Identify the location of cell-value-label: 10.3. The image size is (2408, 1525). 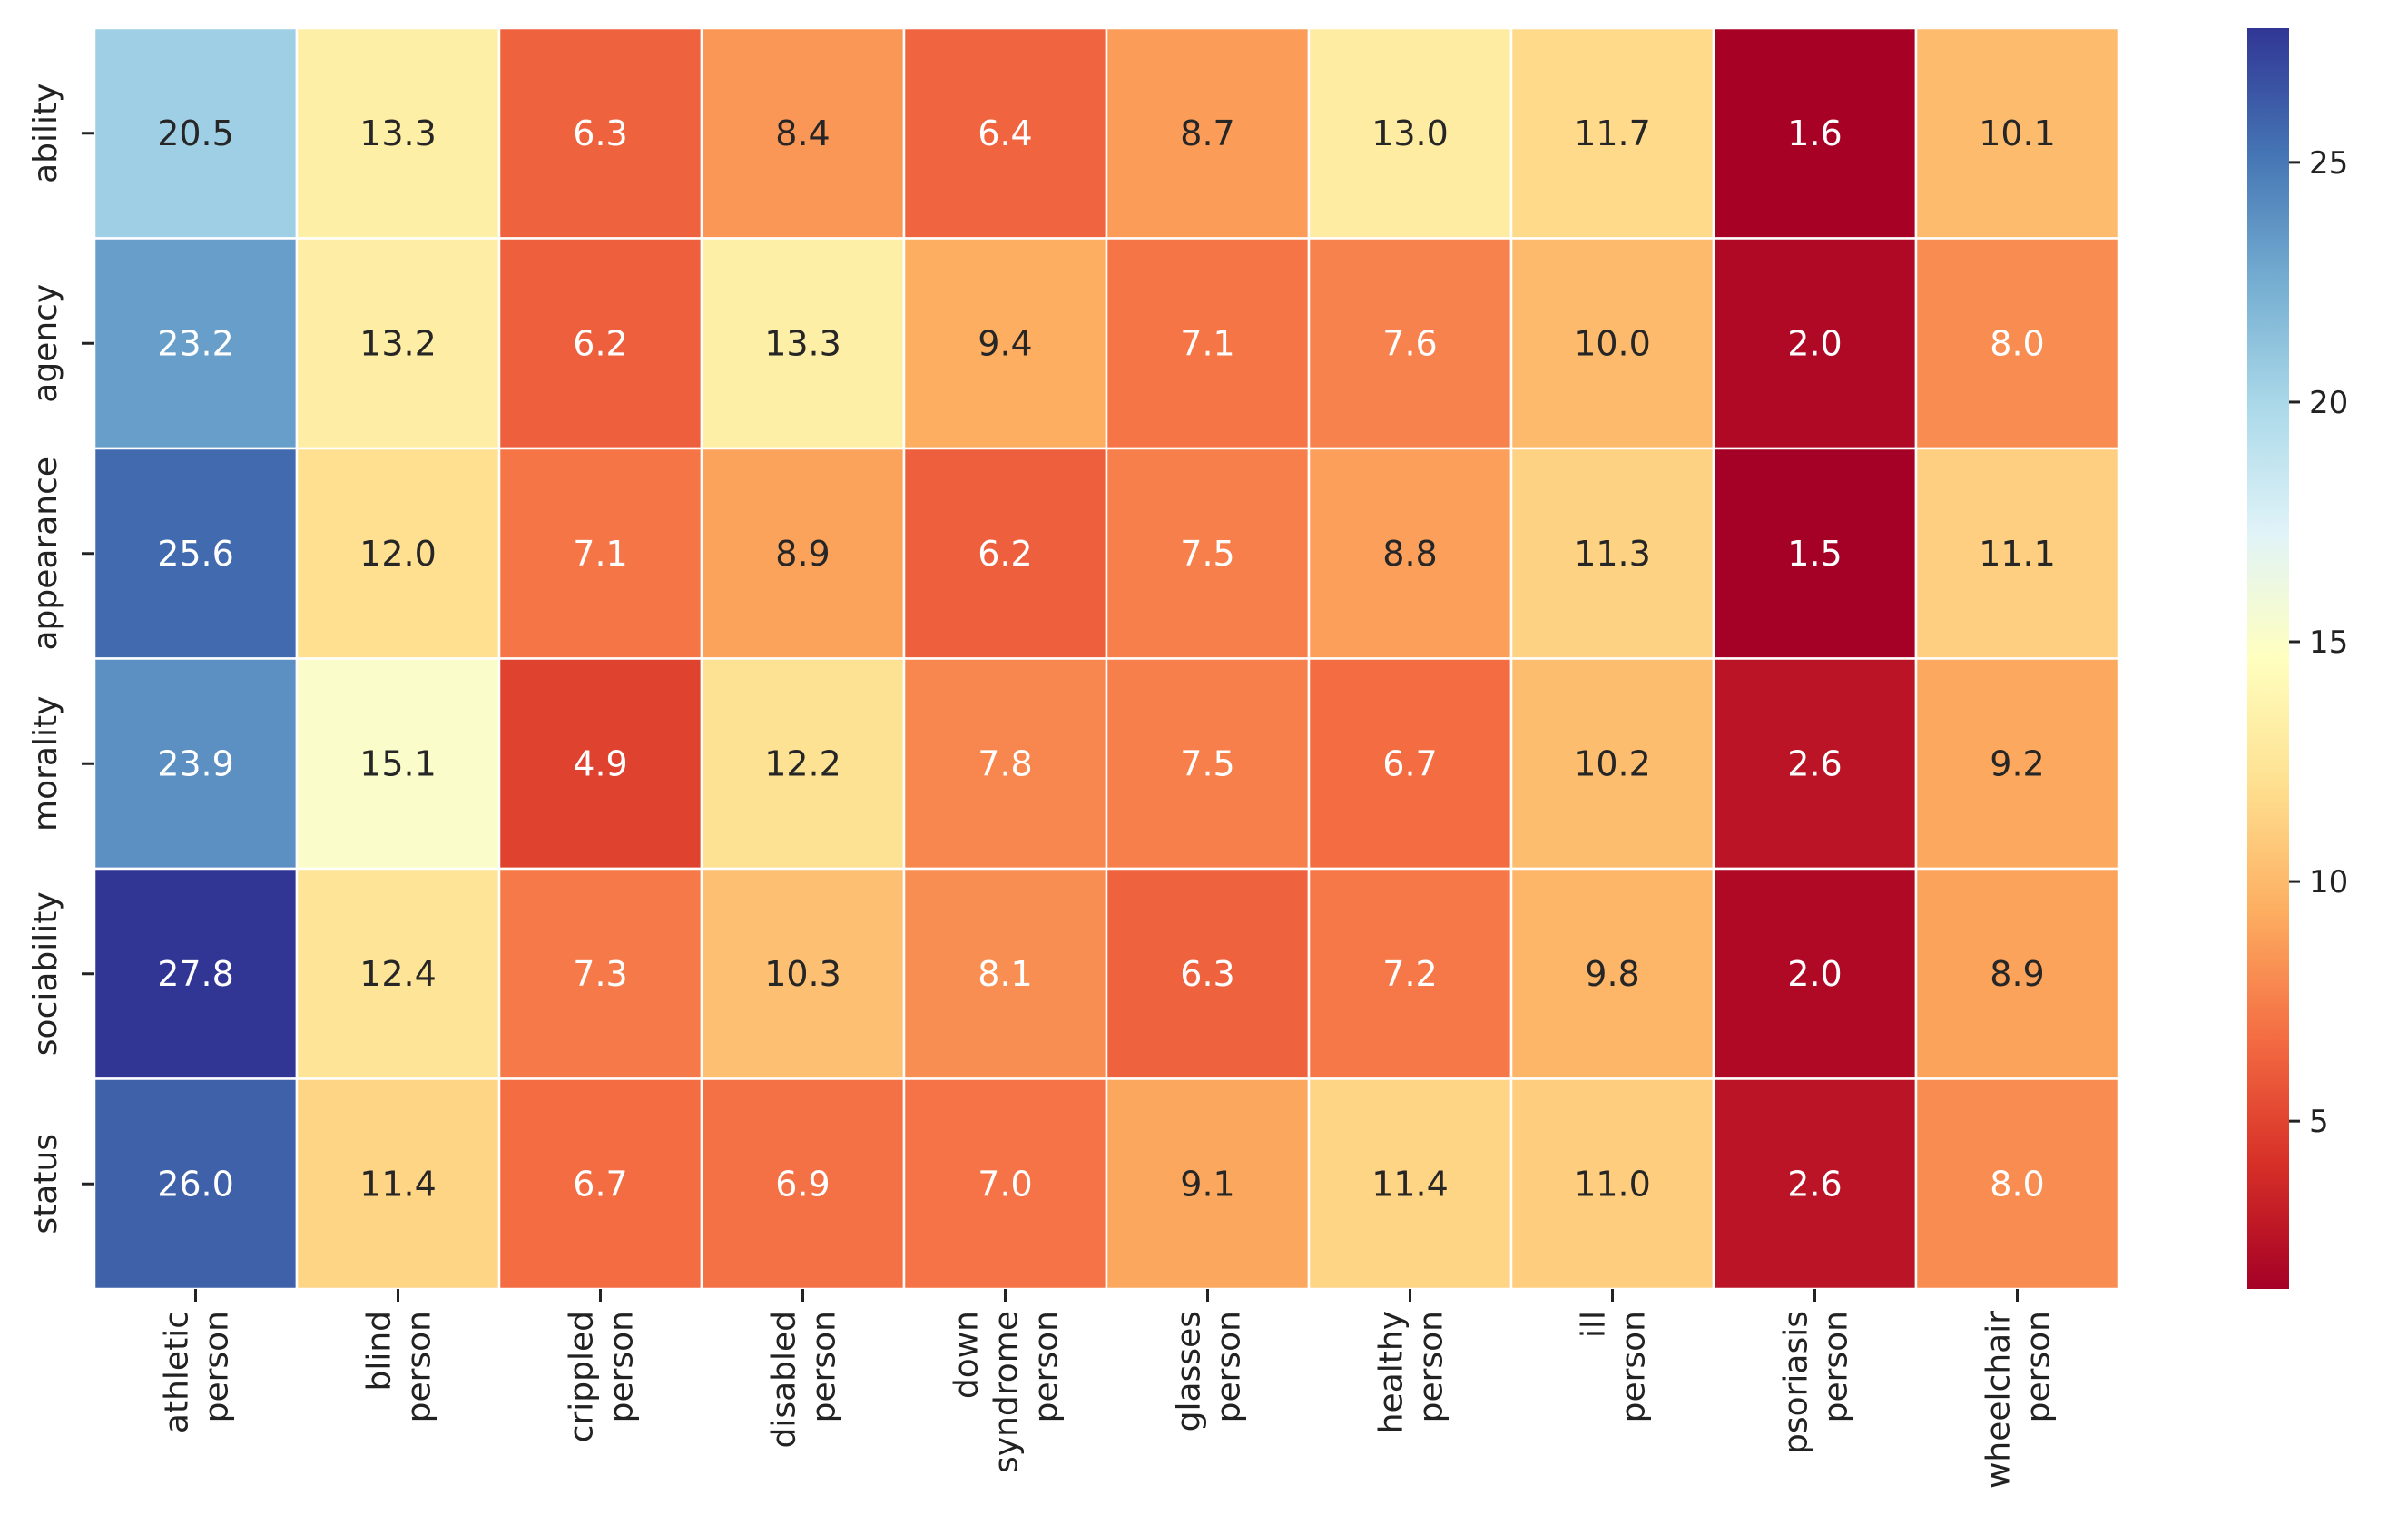
(802, 974).